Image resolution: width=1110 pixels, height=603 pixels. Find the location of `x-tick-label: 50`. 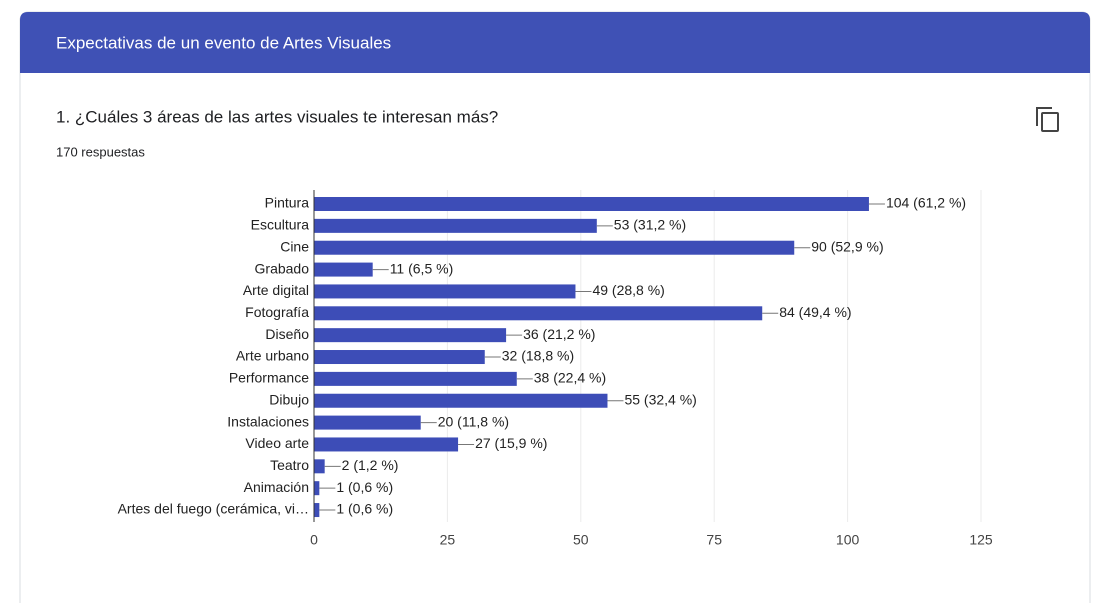

x-tick-label: 50 is located at coordinates (581, 540).